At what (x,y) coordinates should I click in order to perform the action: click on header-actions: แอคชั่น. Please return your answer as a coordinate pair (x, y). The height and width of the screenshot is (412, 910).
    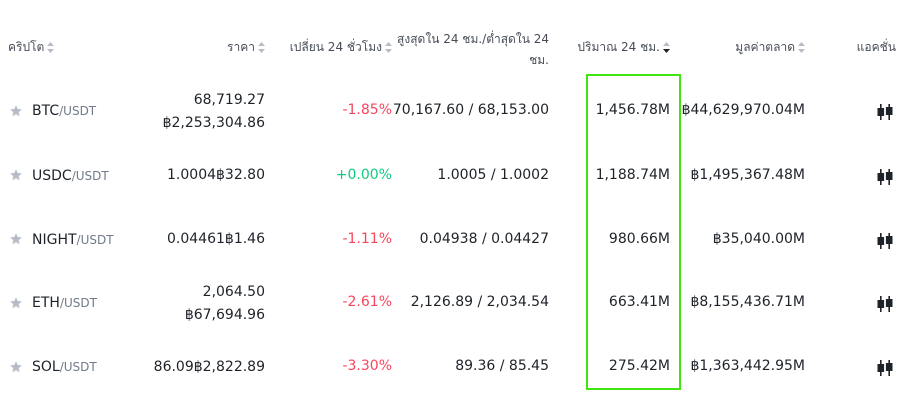
    Looking at the image, I should click on (876, 47).